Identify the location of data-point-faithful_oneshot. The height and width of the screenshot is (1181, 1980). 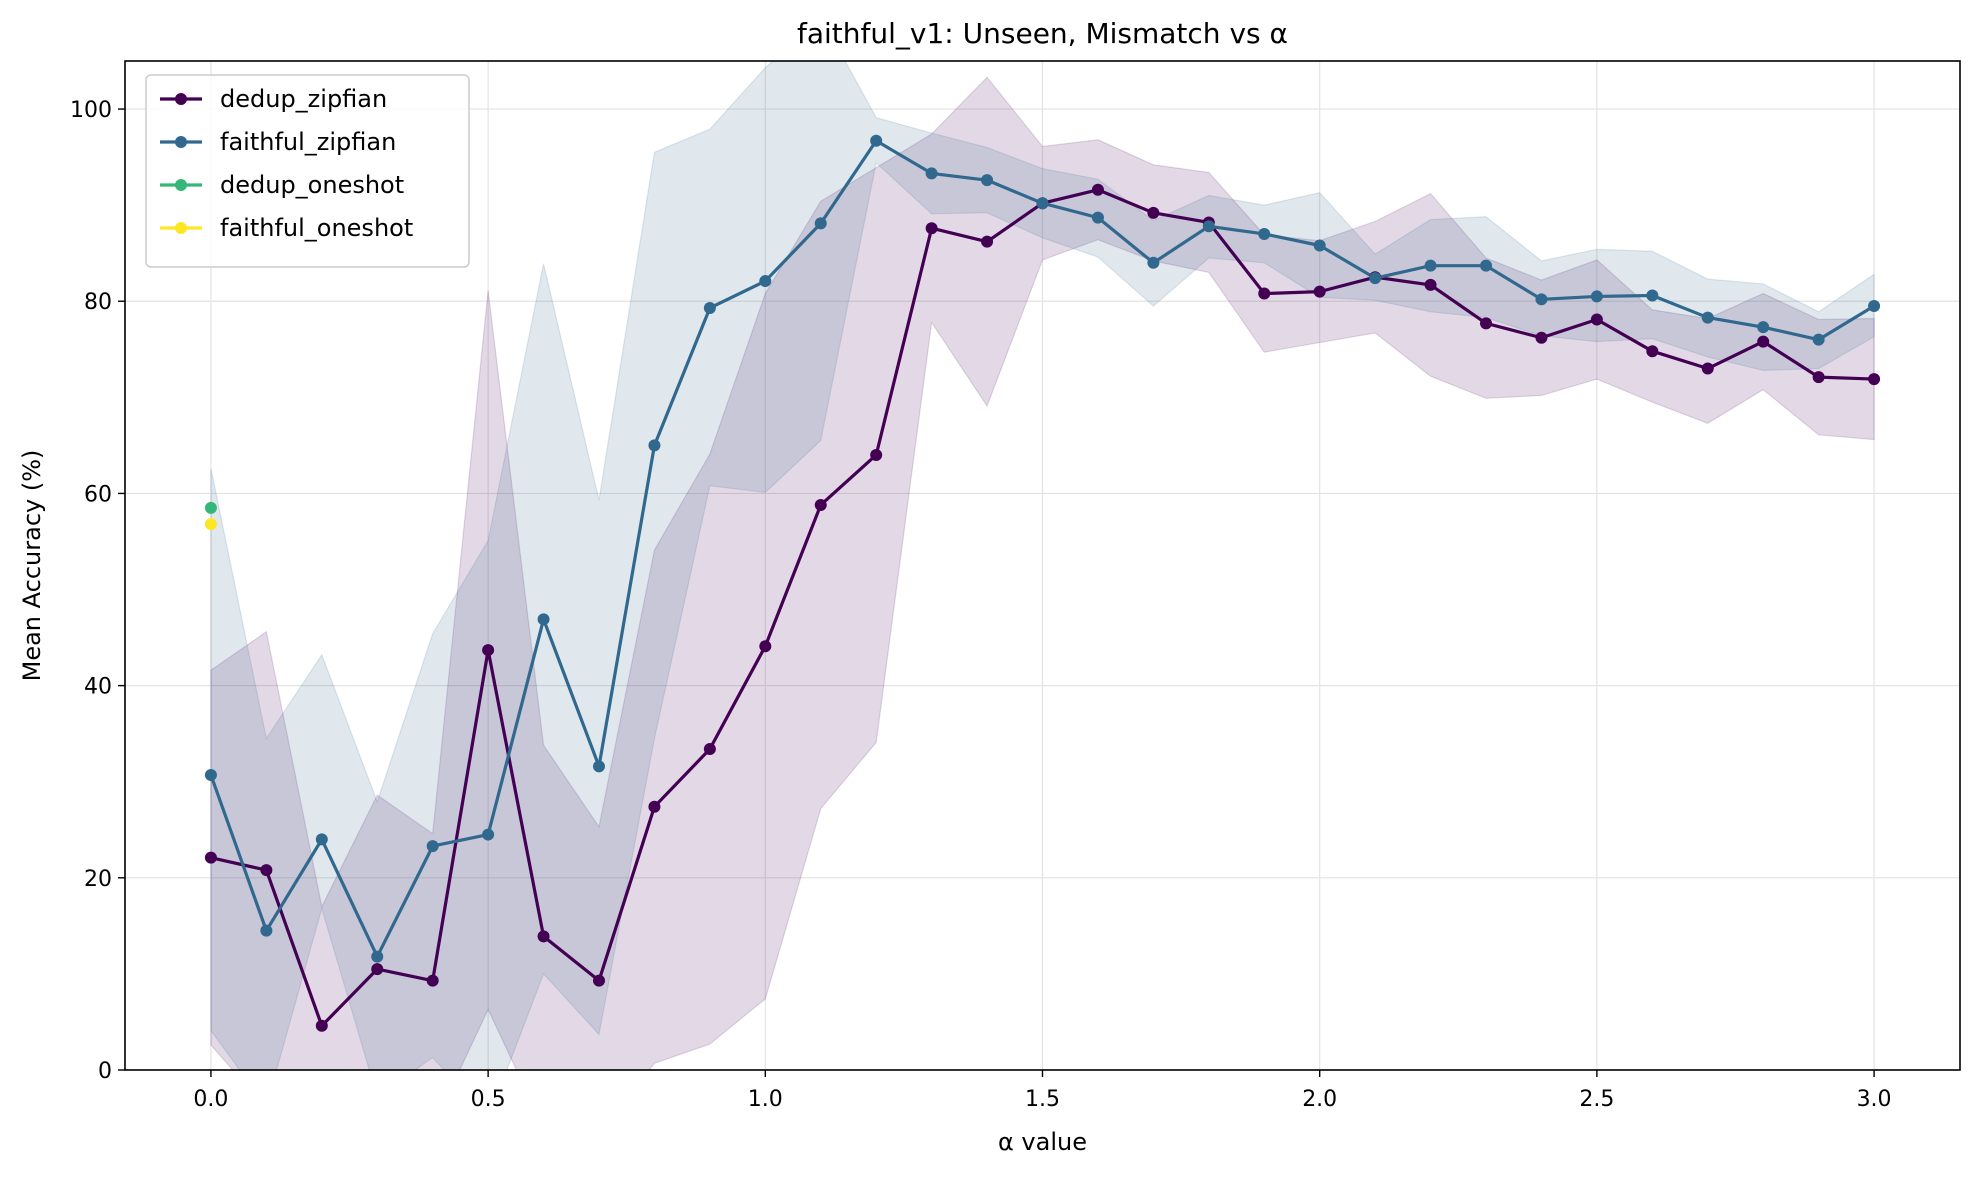
(210, 524).